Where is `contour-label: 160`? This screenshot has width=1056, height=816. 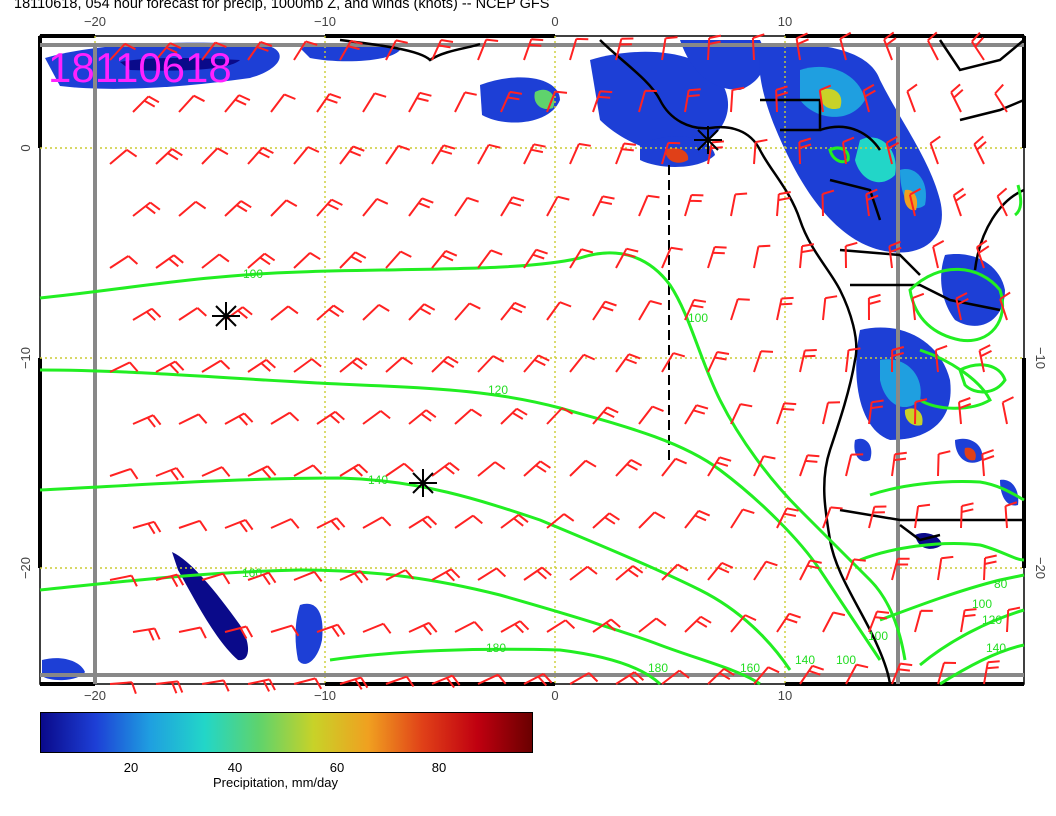
contour-label: 160 is located at coordinates (750, 668).